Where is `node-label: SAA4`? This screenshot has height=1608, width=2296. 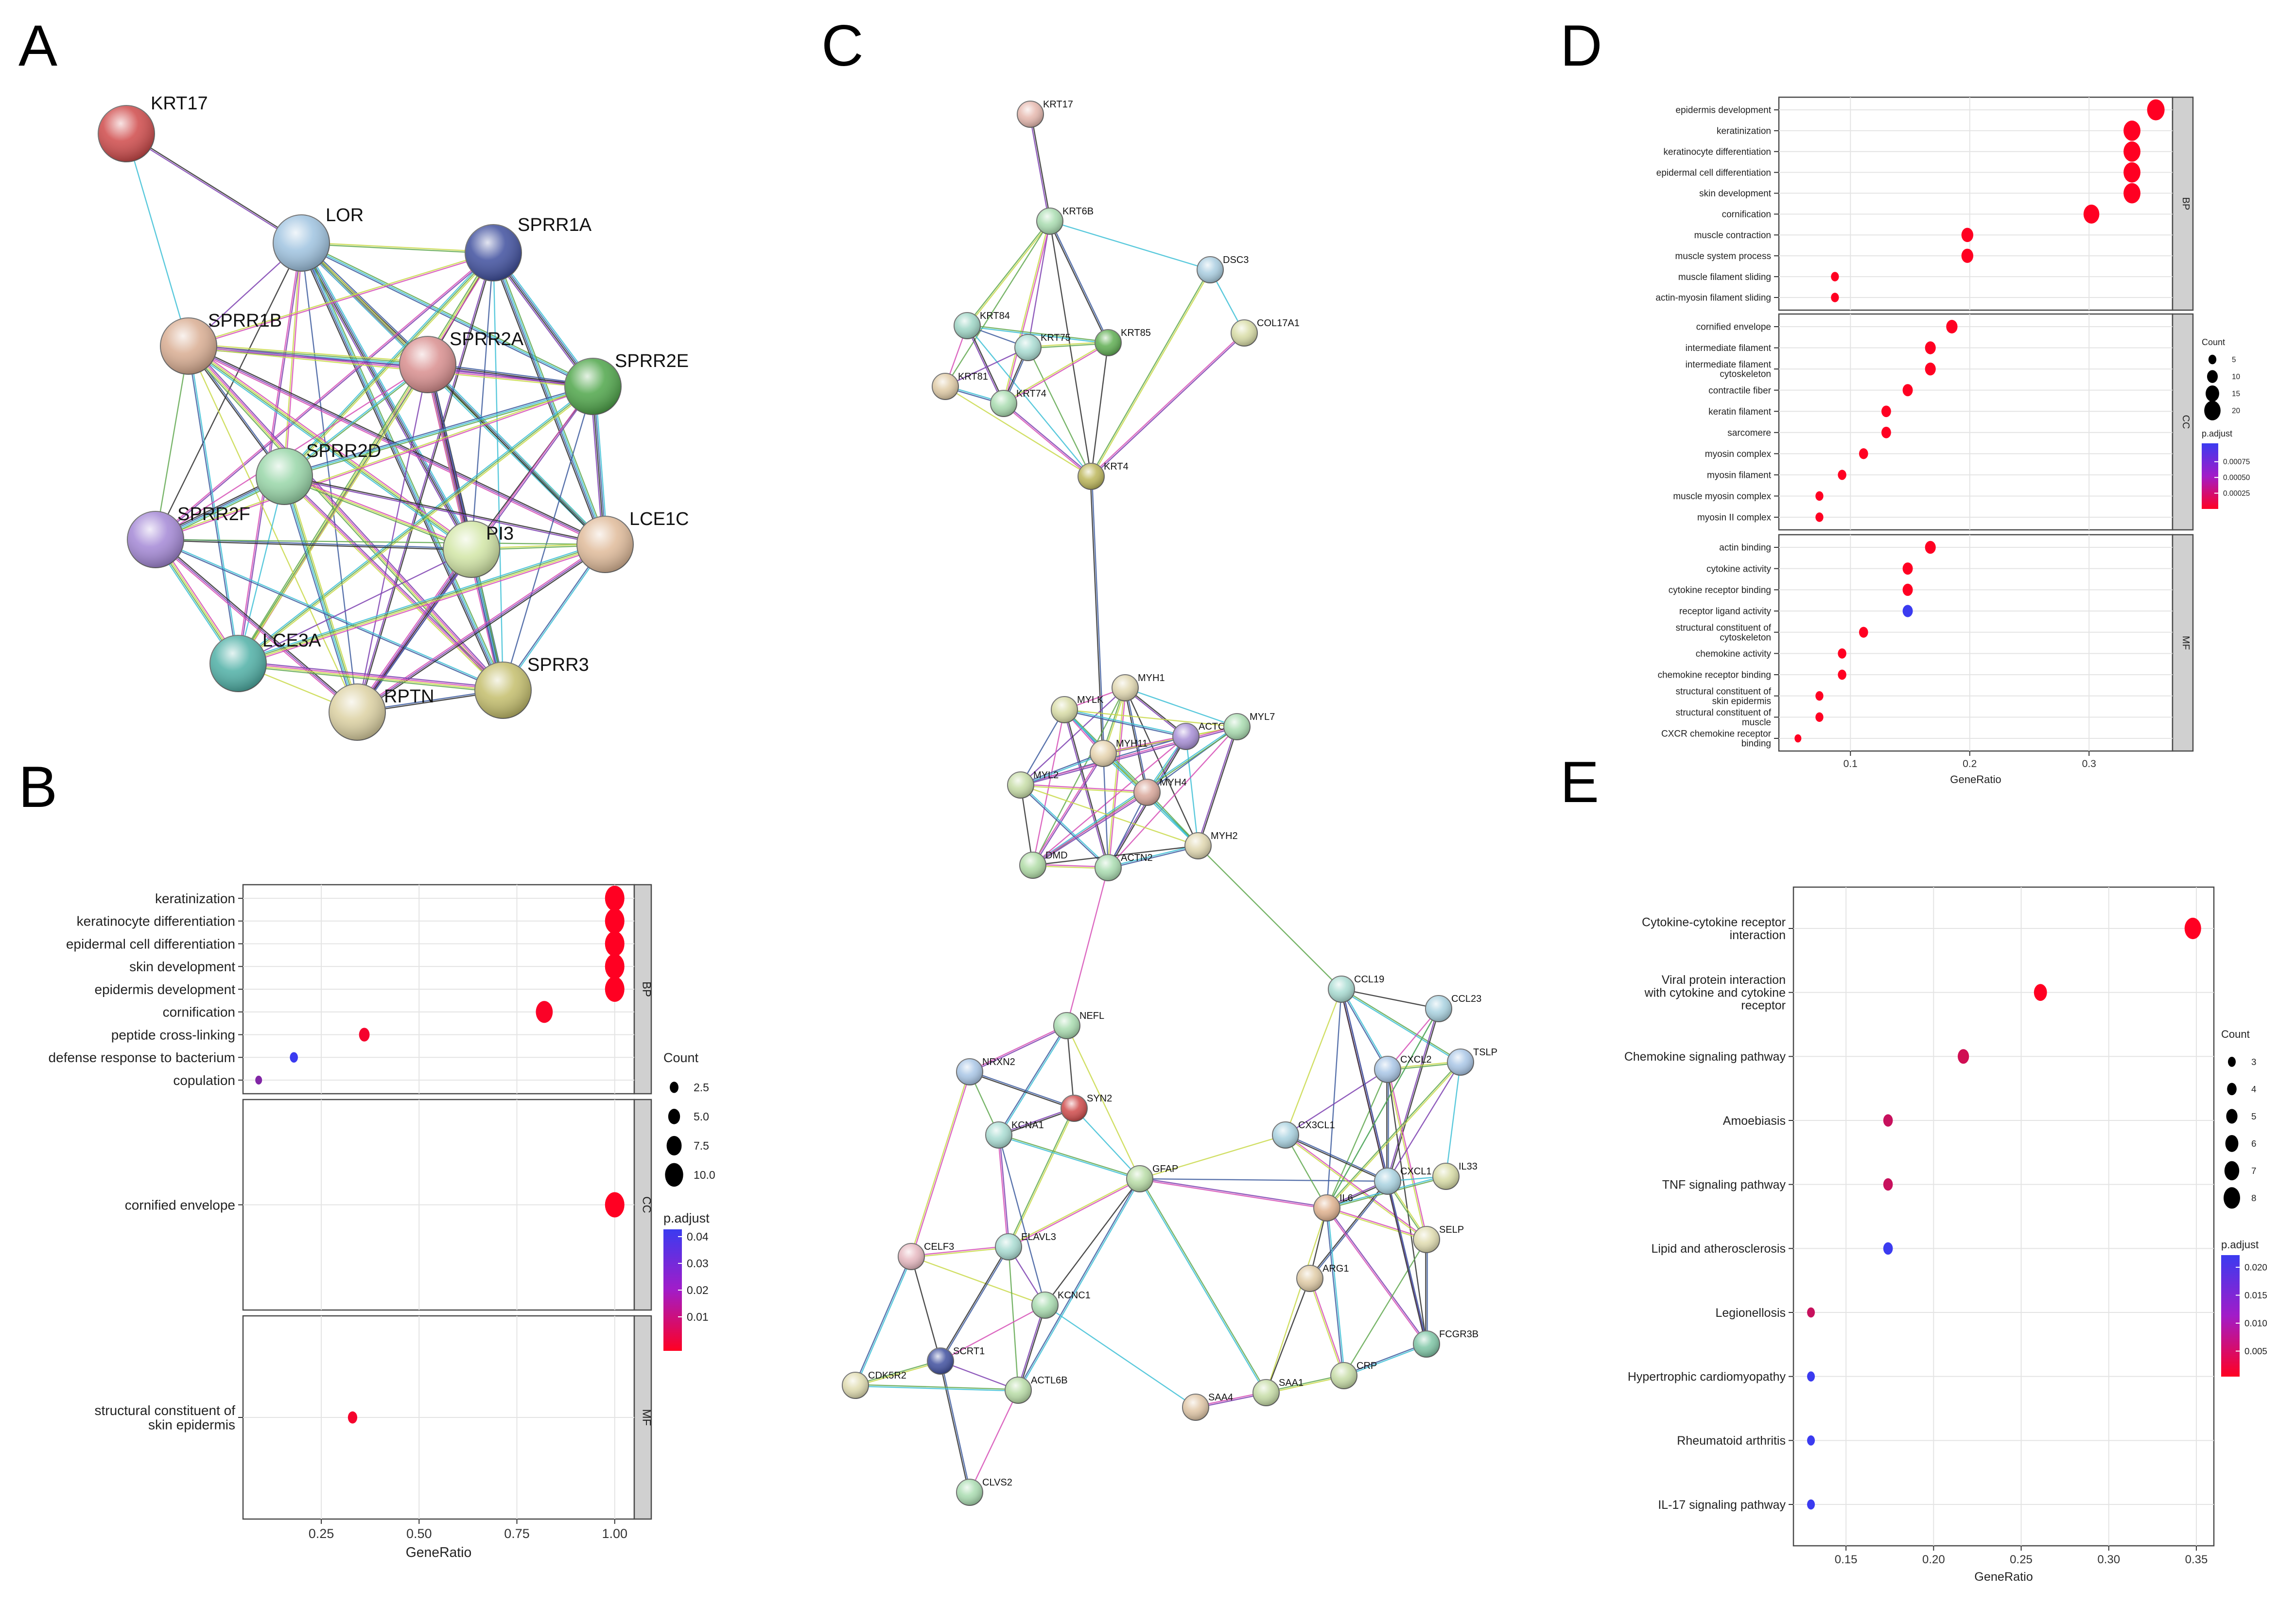
node-label: SAA4 is located at coordinates (1220, 1398).